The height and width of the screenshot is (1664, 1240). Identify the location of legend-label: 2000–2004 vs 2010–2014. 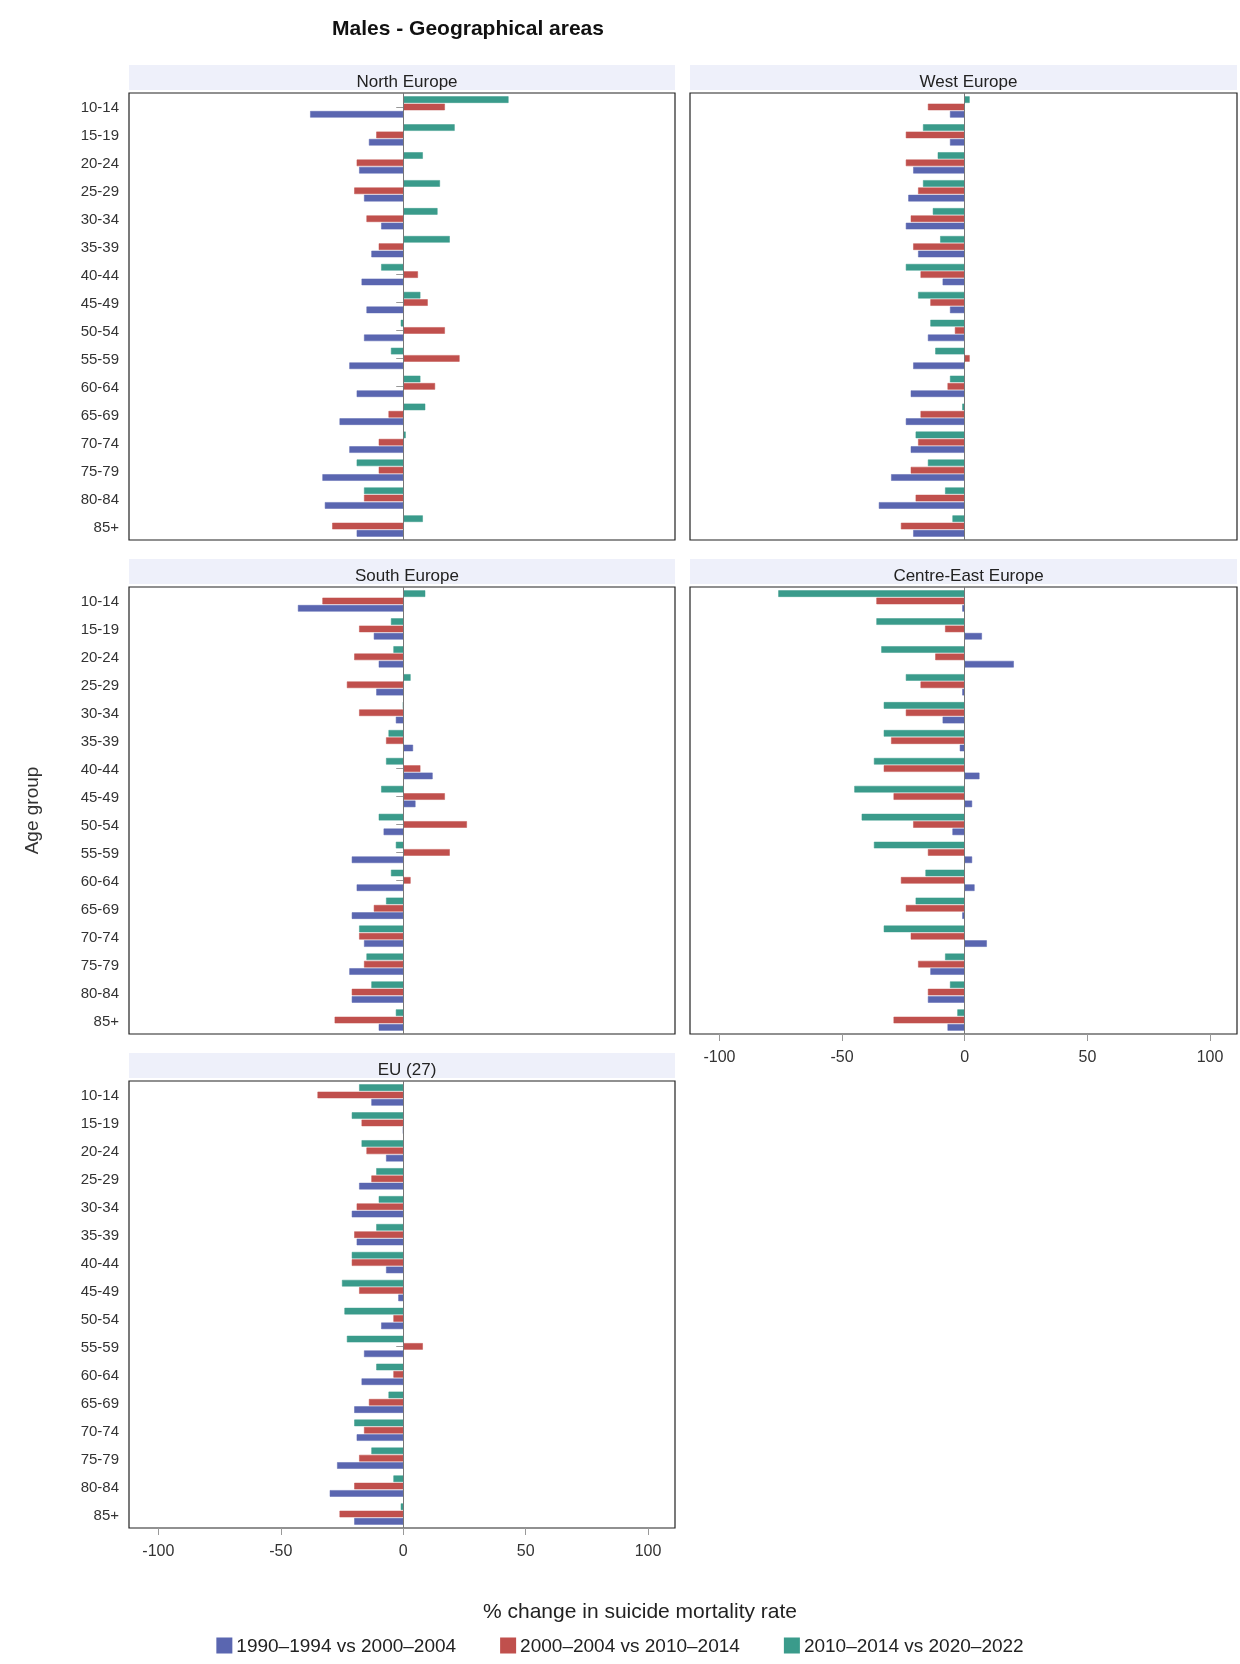
(630, 1645).